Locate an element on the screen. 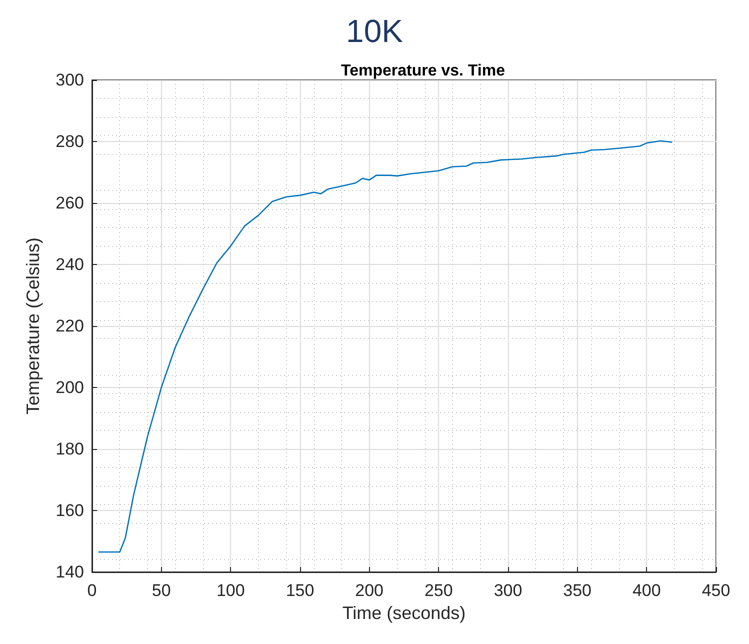 The width and height of the screenshot is (749, 644). x-tick-label: 50 is located at coordinates (161, 590).